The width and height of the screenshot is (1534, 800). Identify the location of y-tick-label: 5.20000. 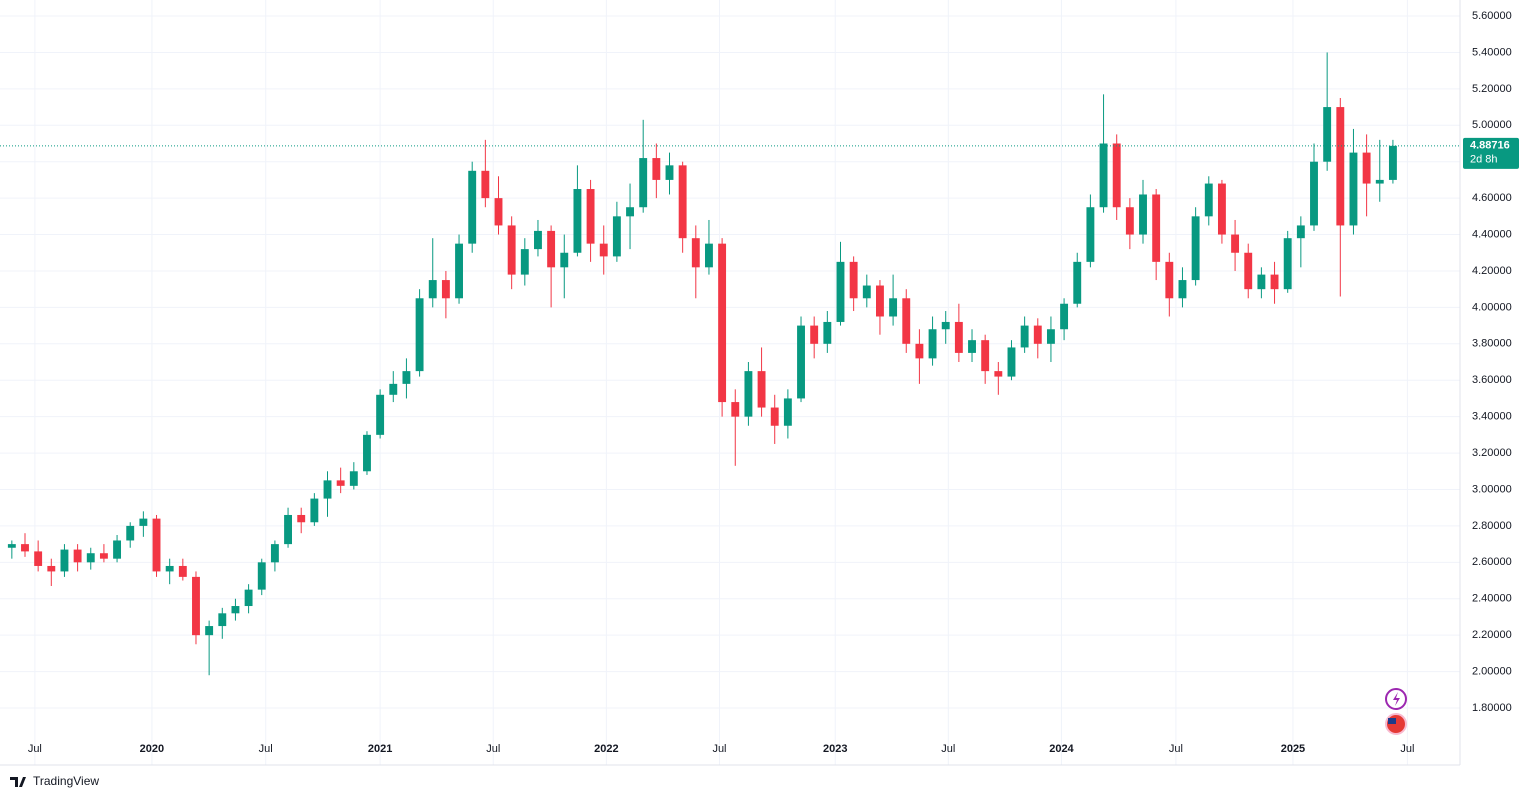
(1492, 89).